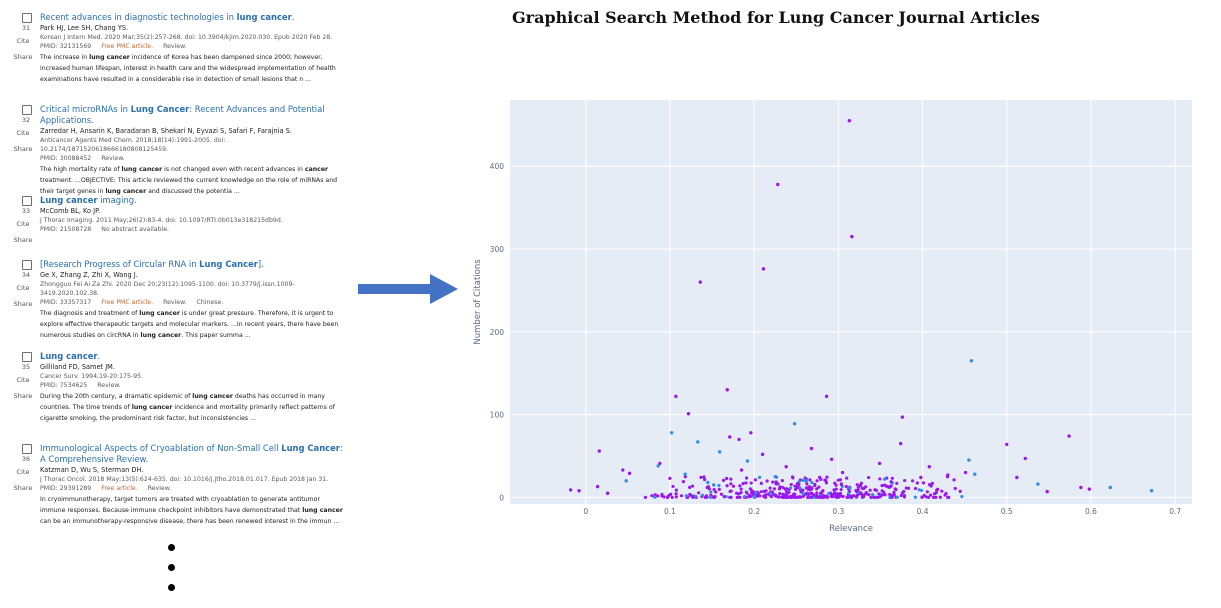 This screenshot has height=608, width=1221. What do you see at coordinates (64, 385) in the screenshot?
I see `result-pmid: PMID: 7534625` at bounding box center [64, 385].